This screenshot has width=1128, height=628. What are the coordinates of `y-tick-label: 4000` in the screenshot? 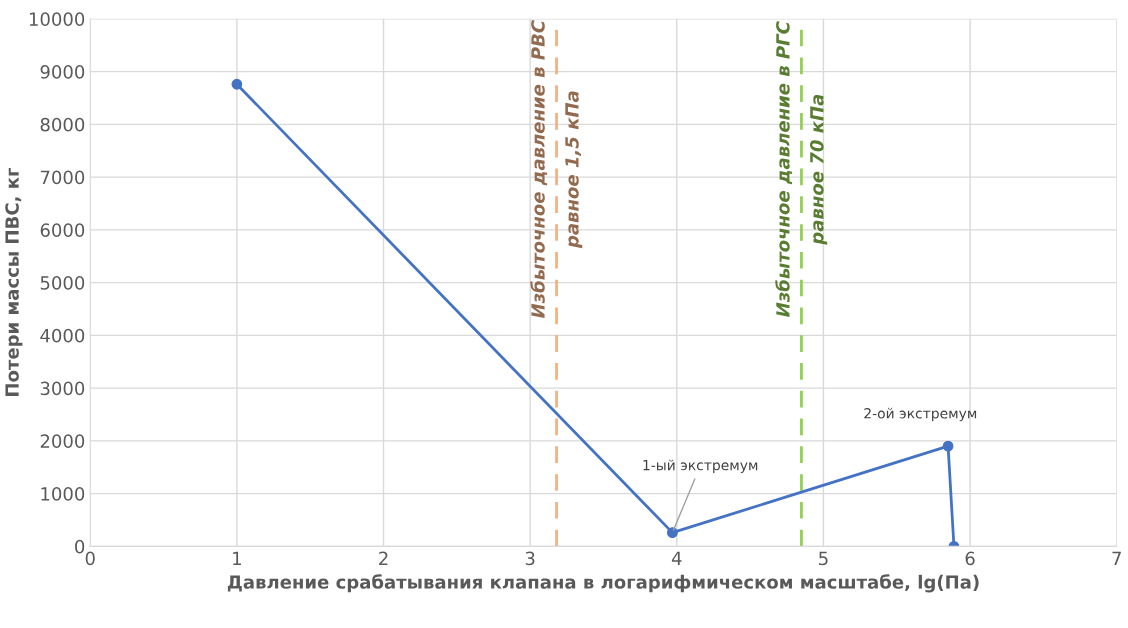 It's located at (62, 335).